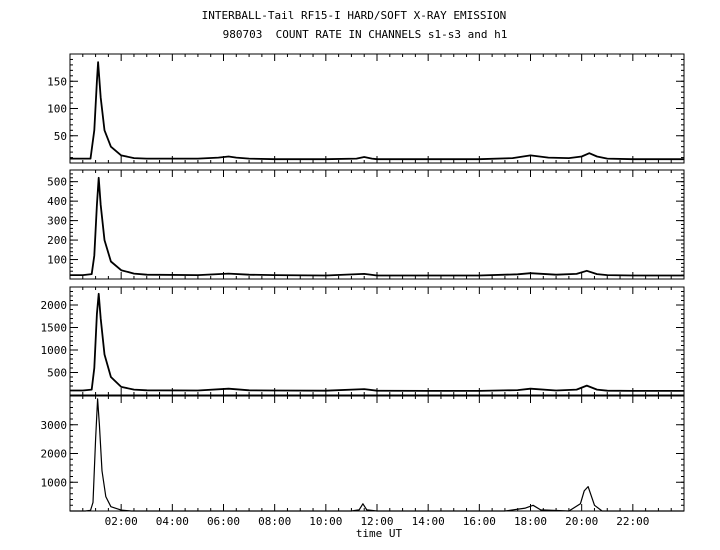 This screenshot has width=720, height=550. I want to click on x-tick-label: 04:00, so click(172, 521).